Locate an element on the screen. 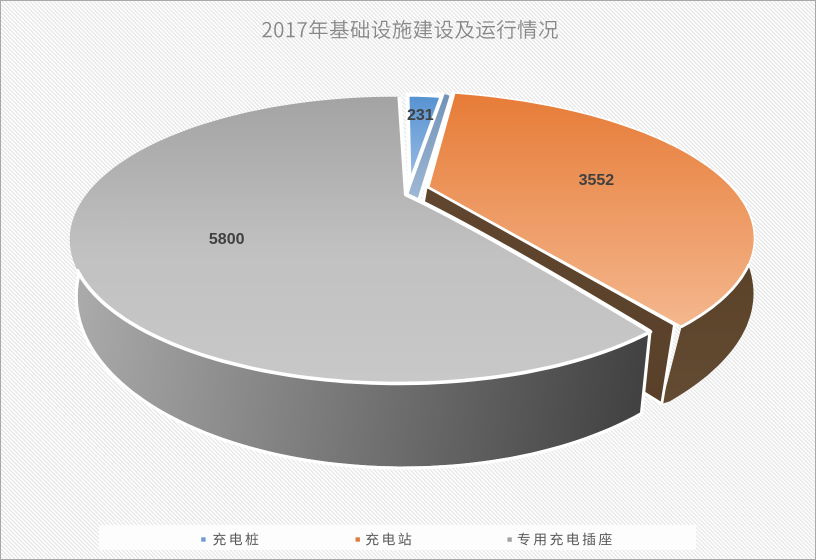  svg-text: 5800 is located at coordinates (227, 239).